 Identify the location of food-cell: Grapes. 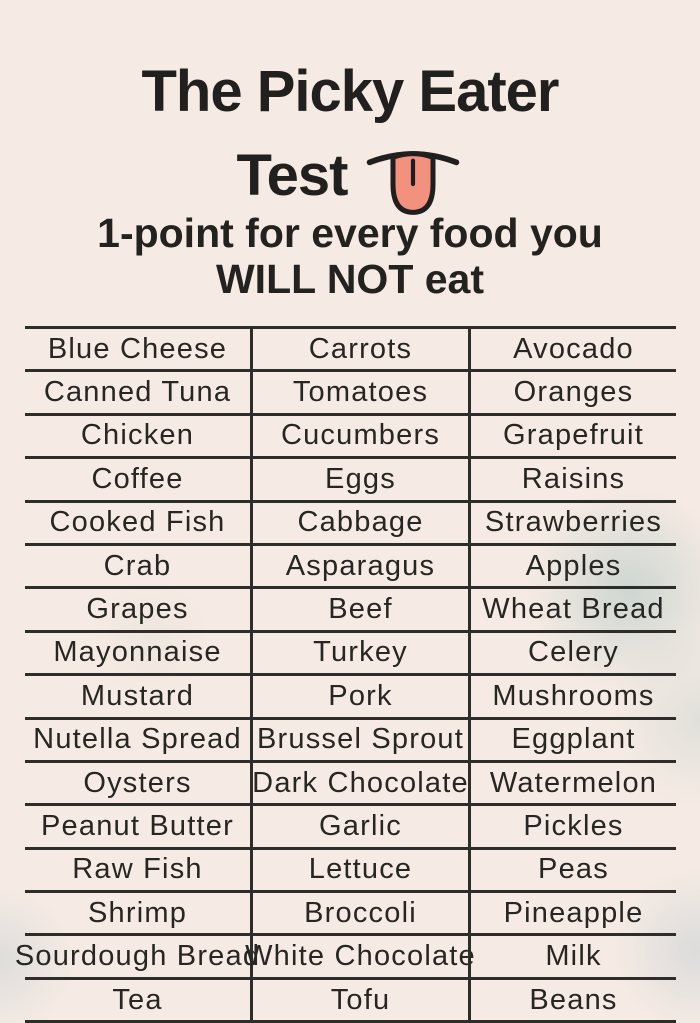
(137, 611).